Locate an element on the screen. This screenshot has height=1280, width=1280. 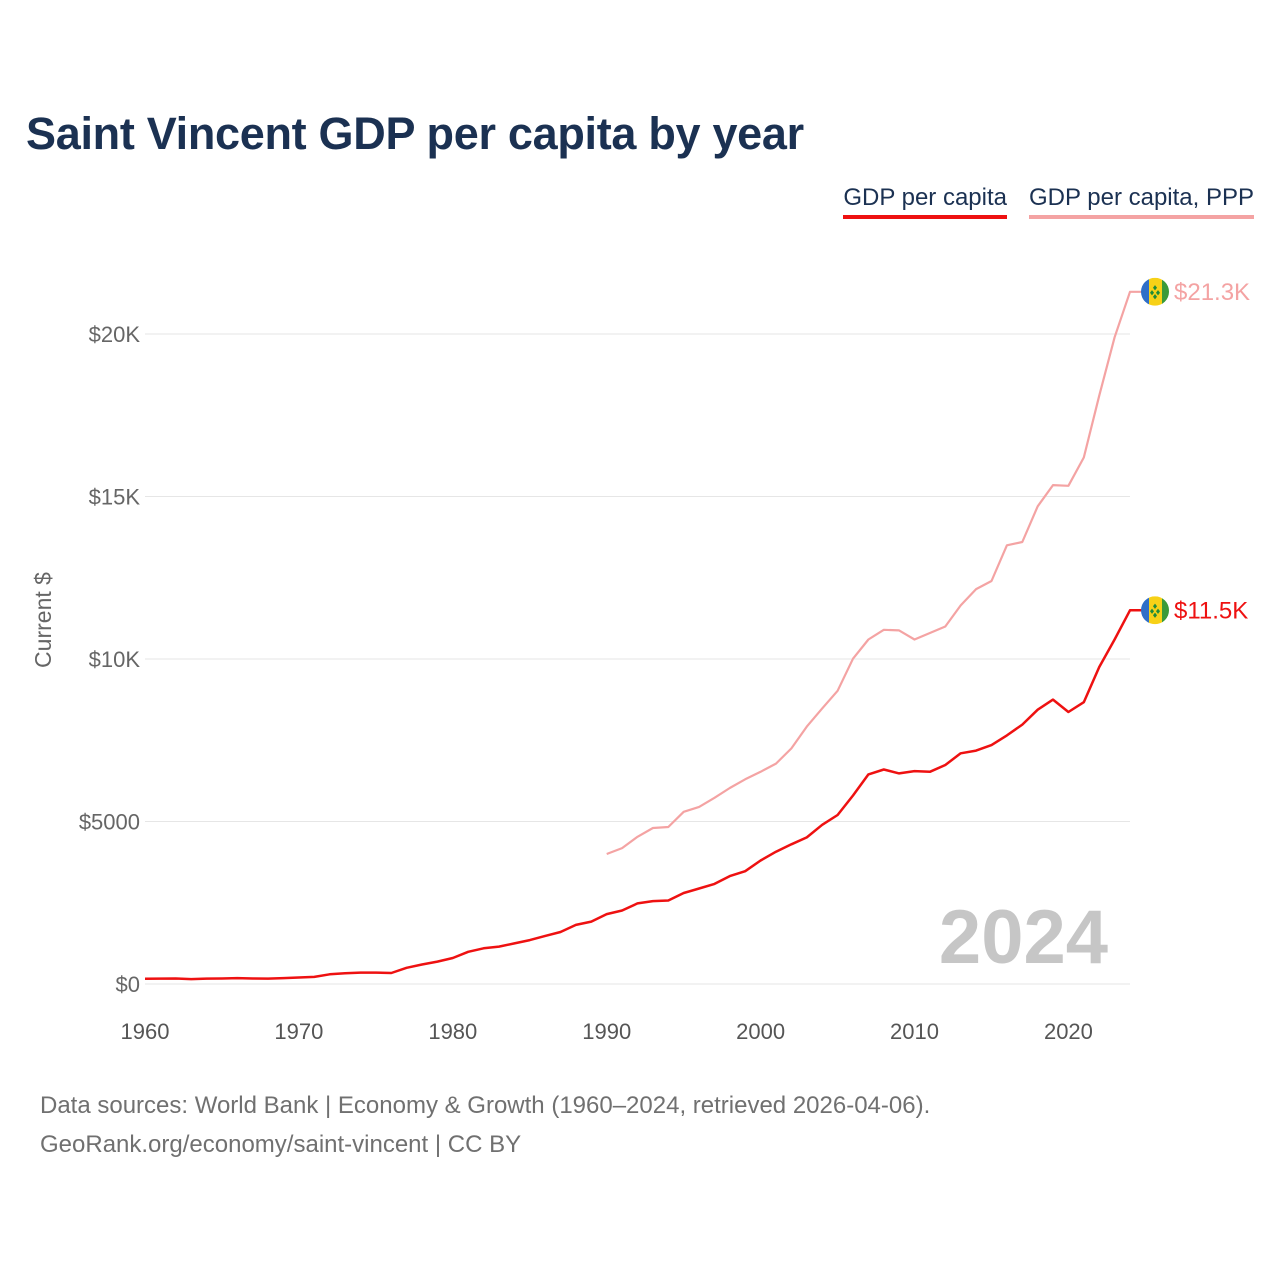
chart-title: Saint Vincent GDP per capita by year is located at coordinates (415, 133).